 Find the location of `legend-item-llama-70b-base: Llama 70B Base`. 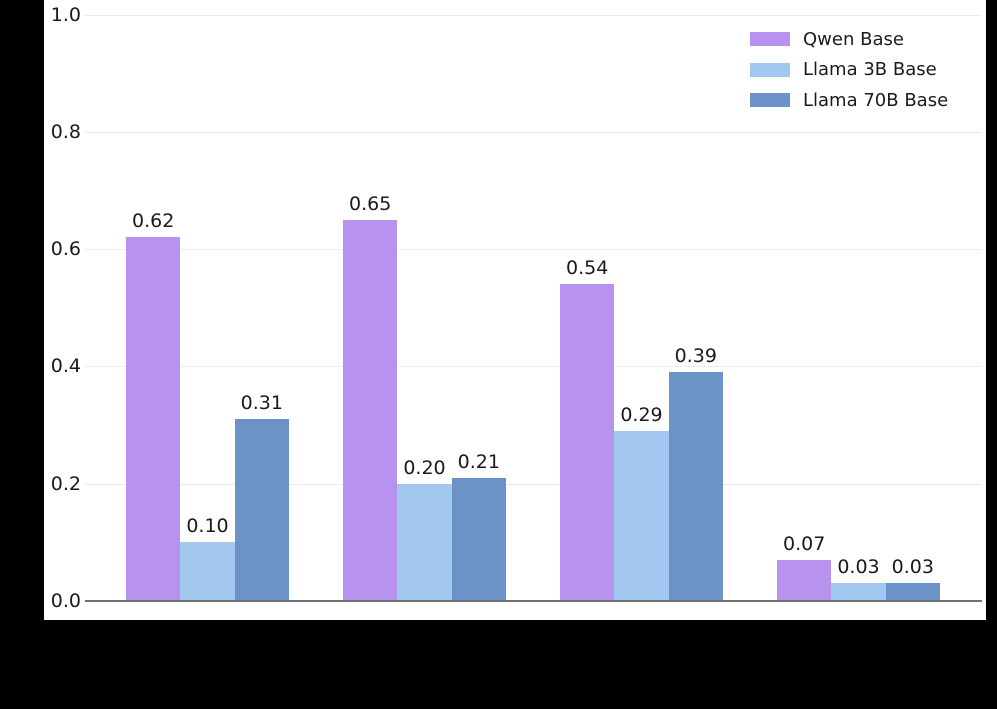

legend-item-llama-70b-base: Llama 70B Base is located at coordinates (849, 100).